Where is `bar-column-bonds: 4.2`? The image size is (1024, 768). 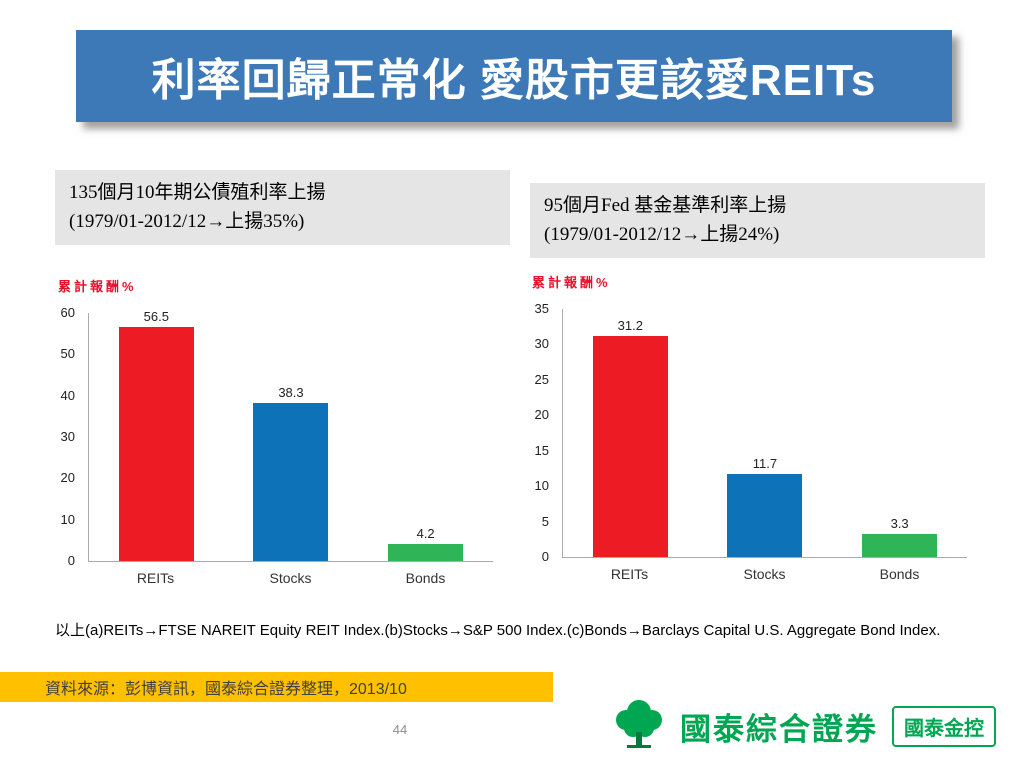
bar-column-bonds: 4.2 is located at coordinates (425, 543).